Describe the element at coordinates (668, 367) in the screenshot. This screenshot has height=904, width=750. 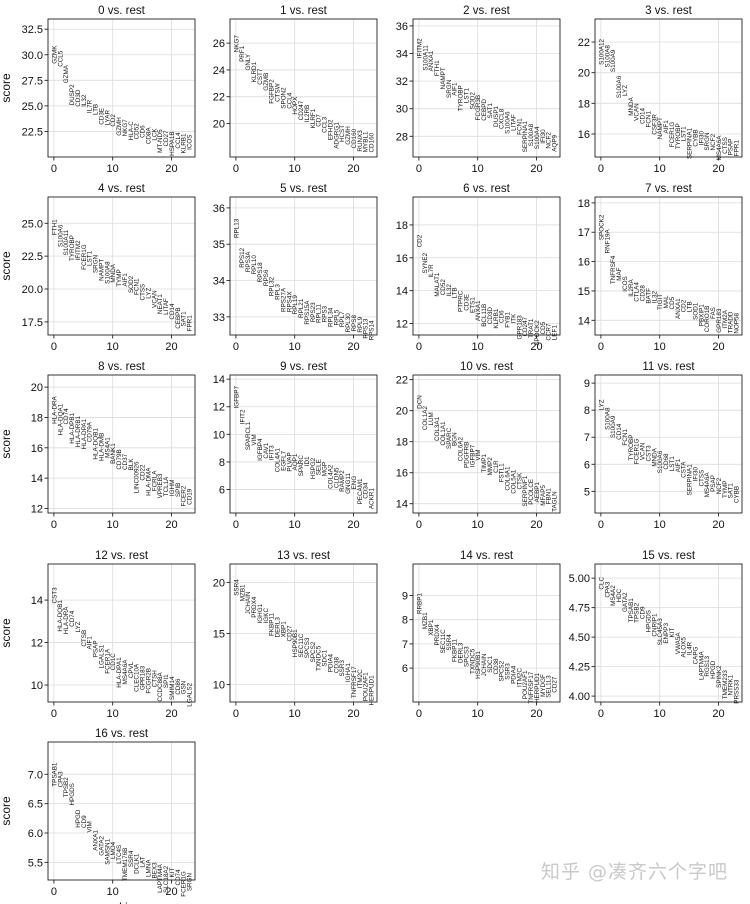
I see `panel-title: 11 vs. rest` at that location.